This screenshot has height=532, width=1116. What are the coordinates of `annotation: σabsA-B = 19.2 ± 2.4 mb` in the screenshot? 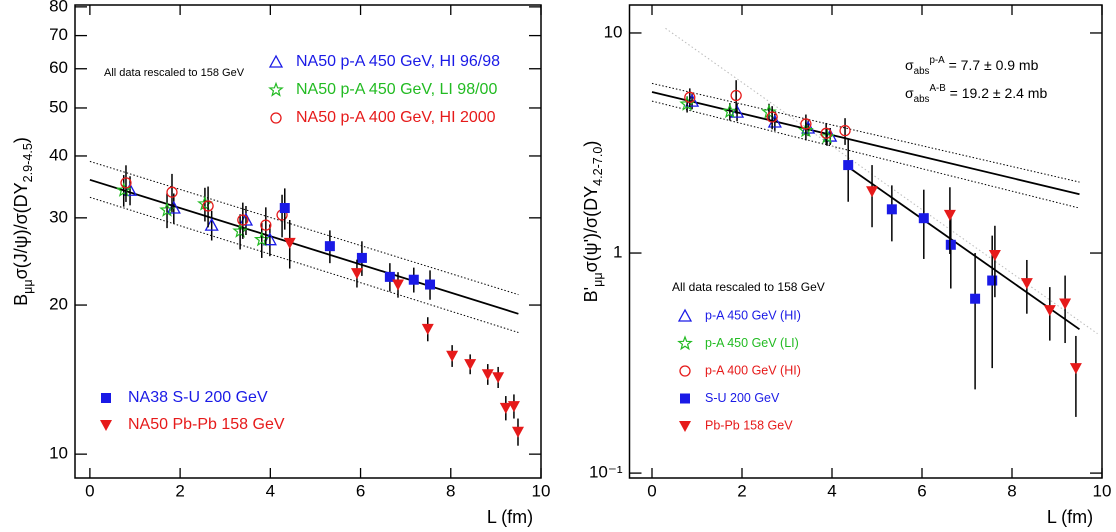 It's located at (976, 94).